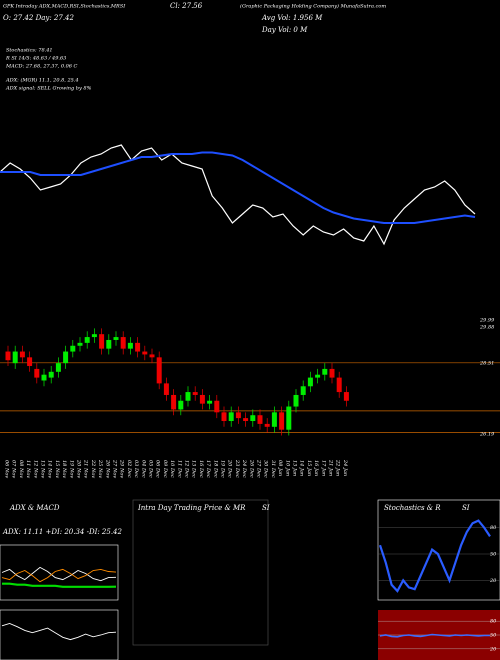 The image size is (500, 660). I want to click on date-label: 12 Nov, so click(35, 469).